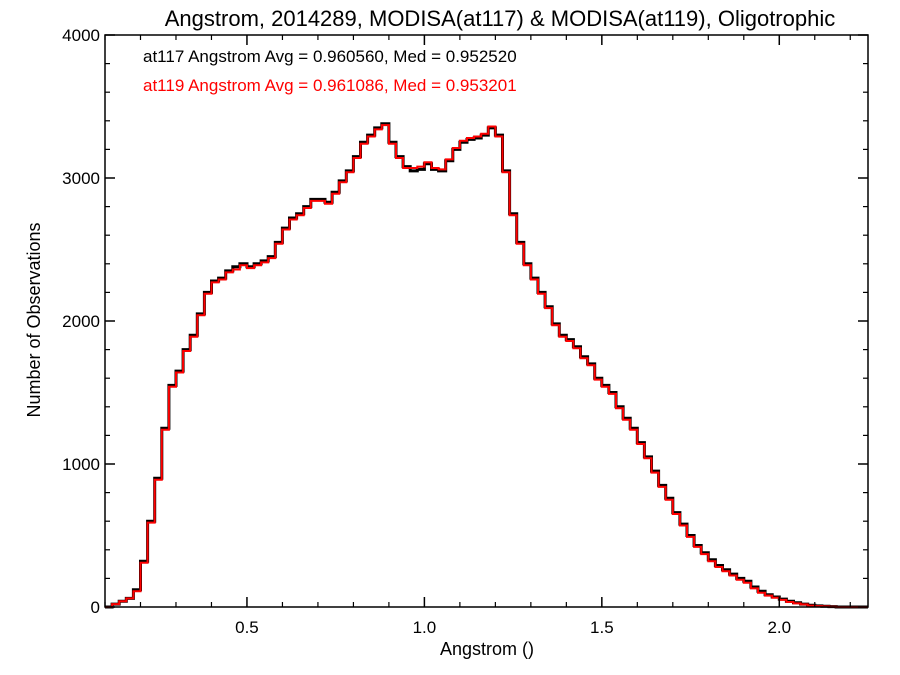  Describe the element at coordinates (81, 464) in the screenshot. I see `y-tick-label: 1000` at that location.